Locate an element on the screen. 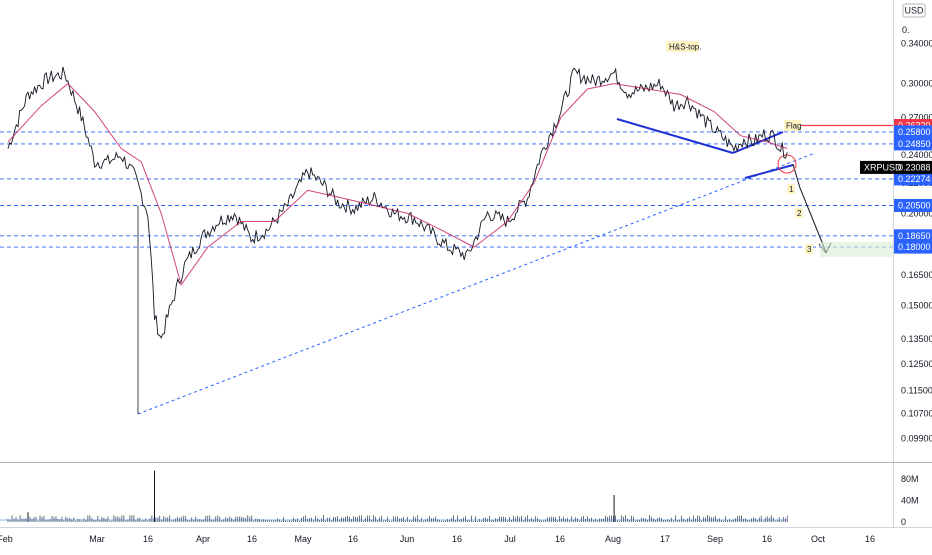 The width and height of the screenshot is (932, 555). x-tick-label: Feb is located at coordinates (6, 539).